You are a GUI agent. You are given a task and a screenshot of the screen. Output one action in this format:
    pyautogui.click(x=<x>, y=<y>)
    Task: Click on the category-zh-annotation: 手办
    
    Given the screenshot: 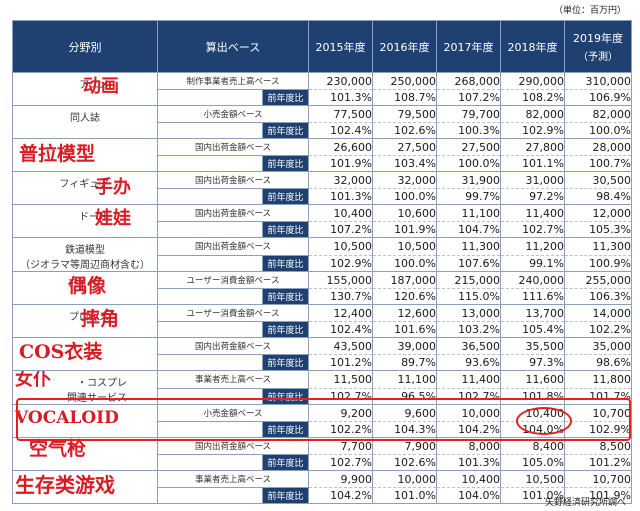 What is the action you would take?
    pyautogui.click(x=113, y=187)
    